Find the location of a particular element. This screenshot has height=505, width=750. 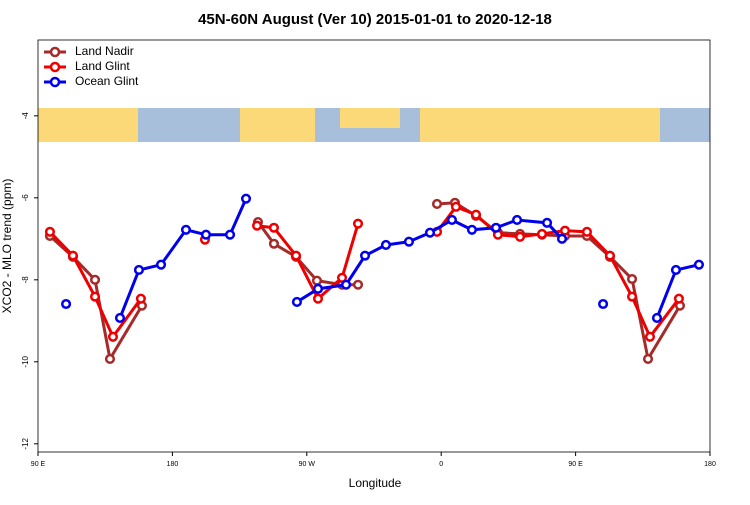

y-tick-label: -4 is located at coordinates (25, 116).